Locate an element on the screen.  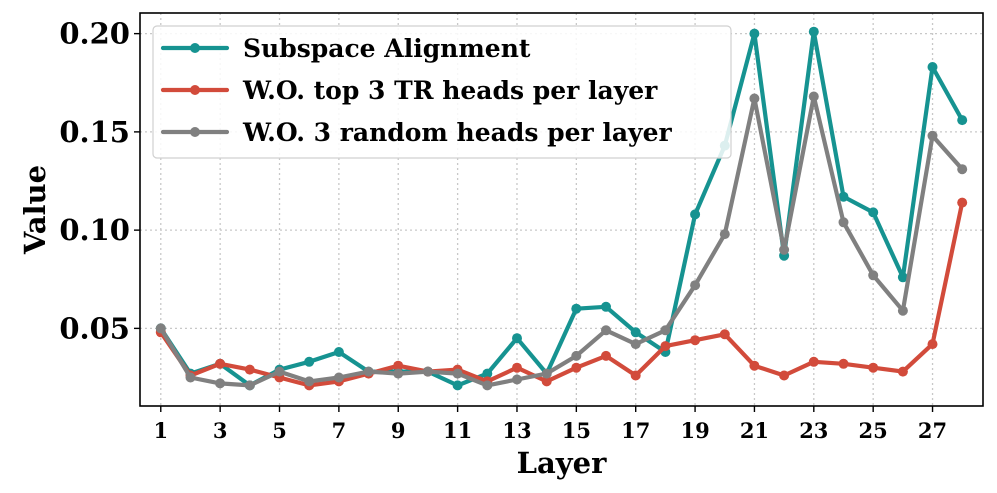
x-tick-label: 19 is located at coordinates (694, 430).